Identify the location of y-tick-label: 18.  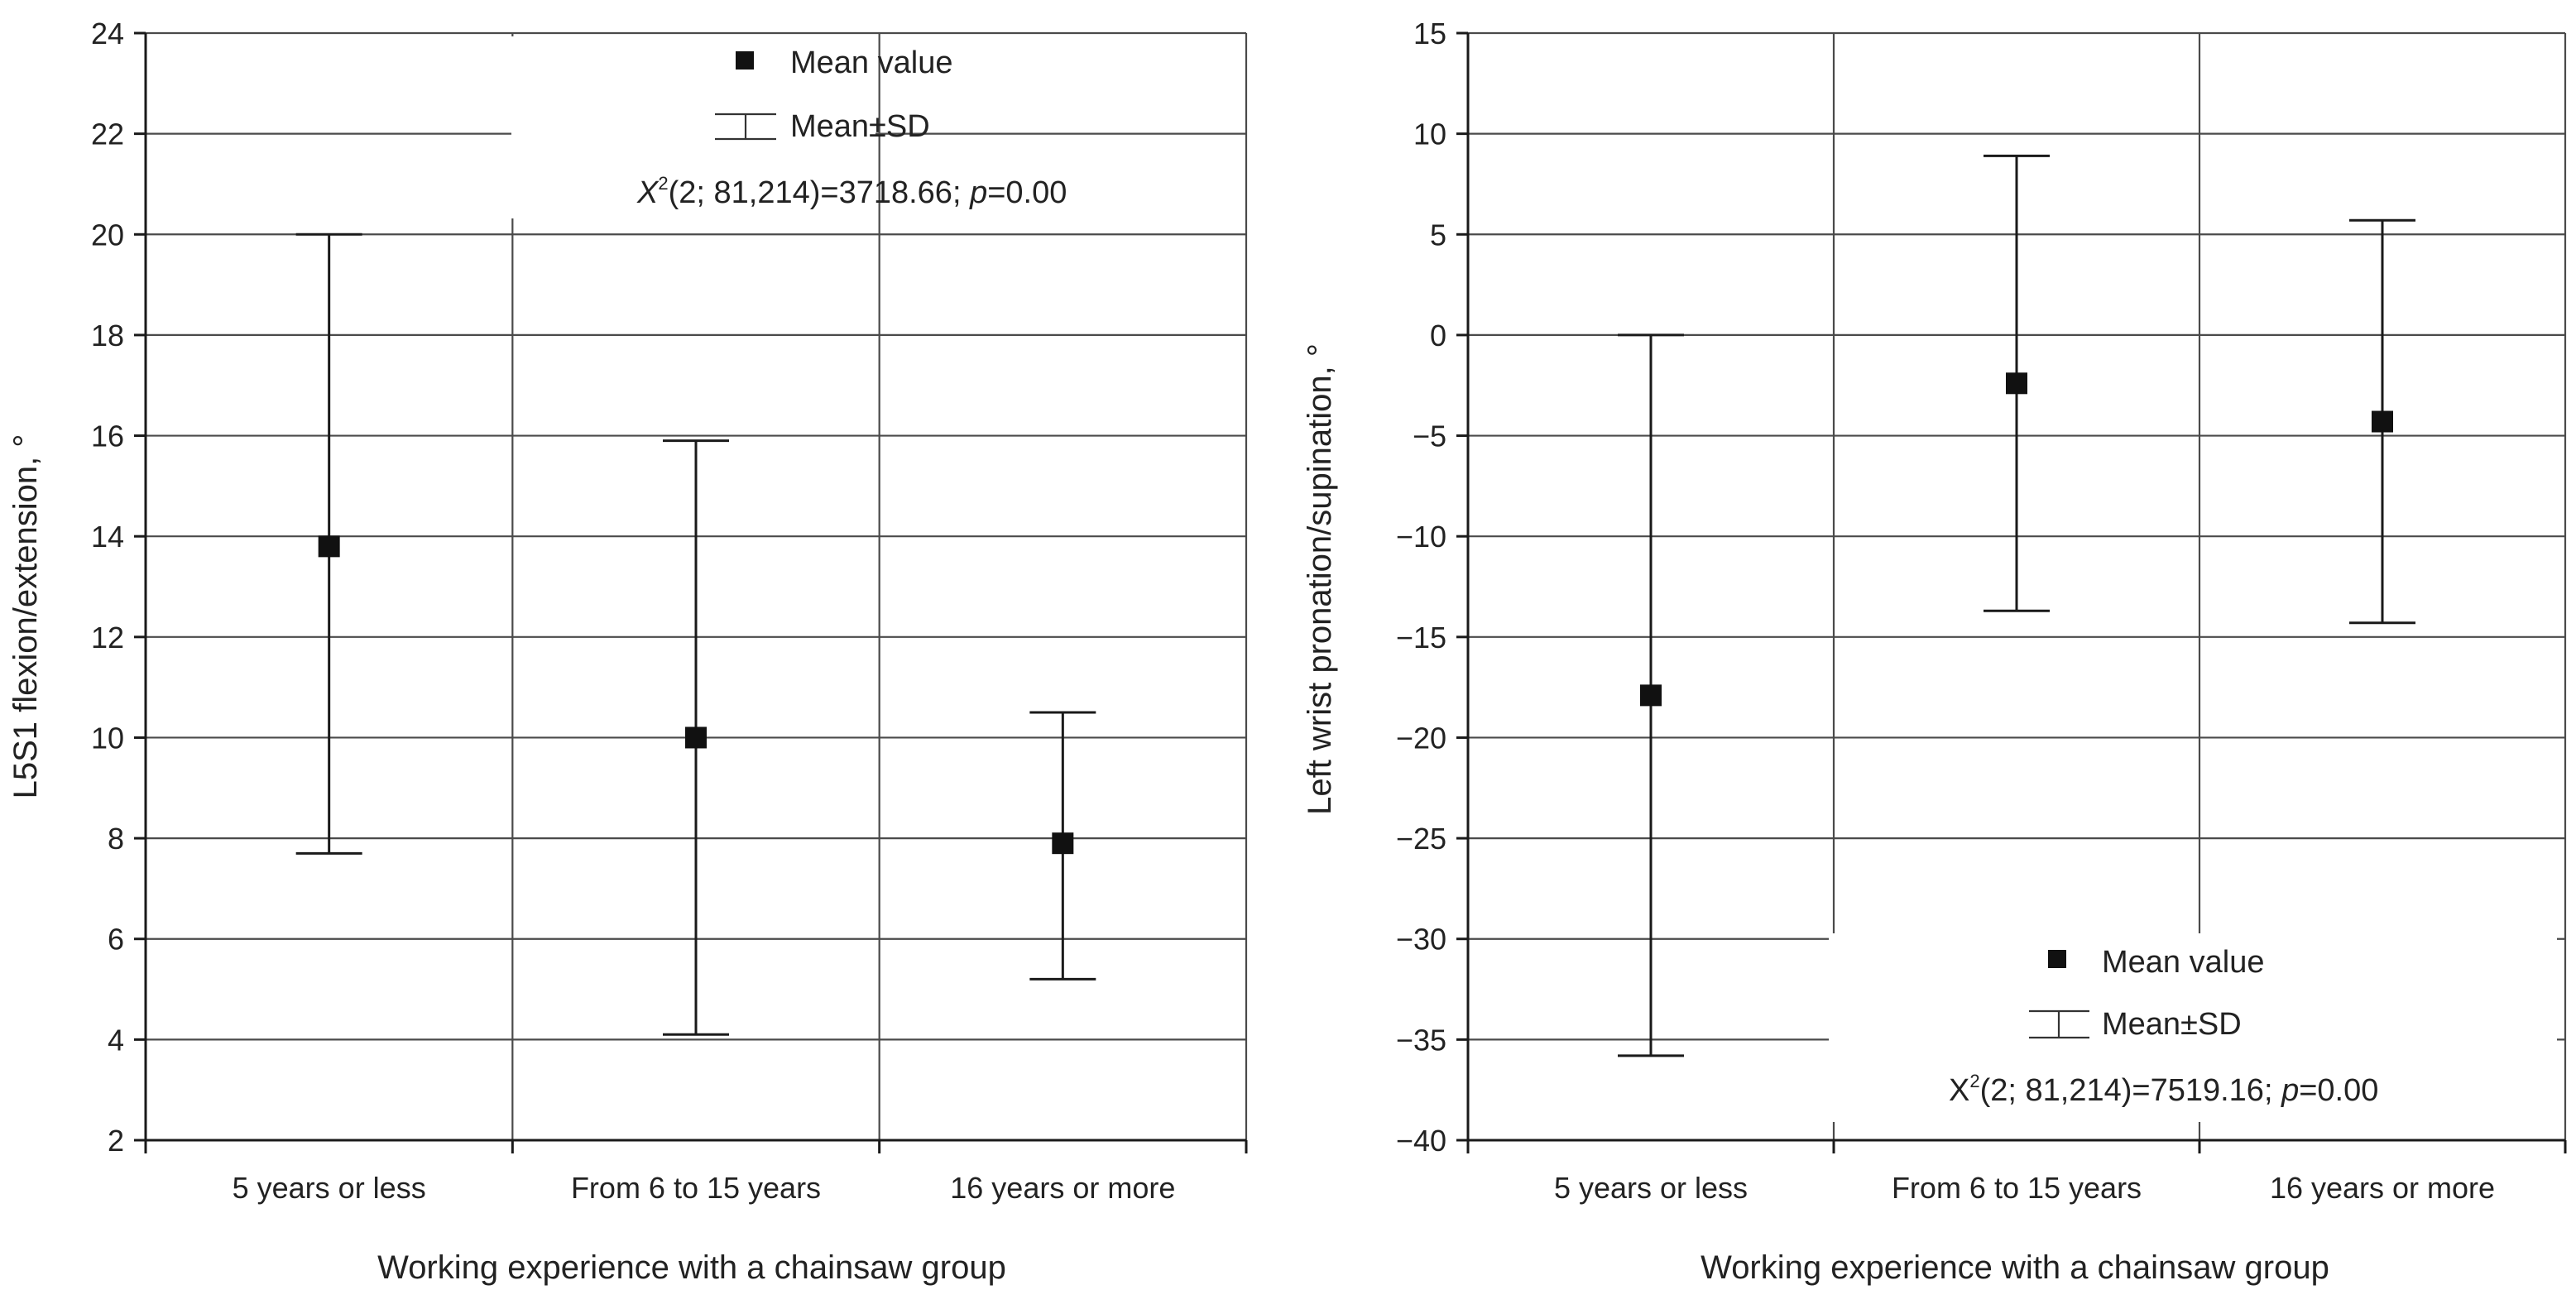
(108, 335).